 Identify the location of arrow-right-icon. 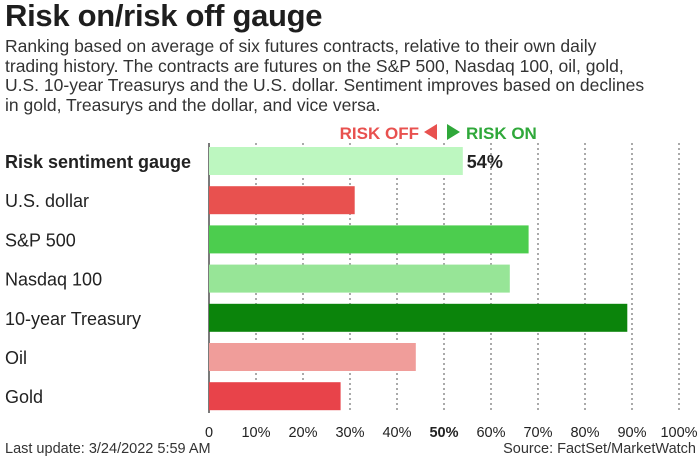
(453, 132).